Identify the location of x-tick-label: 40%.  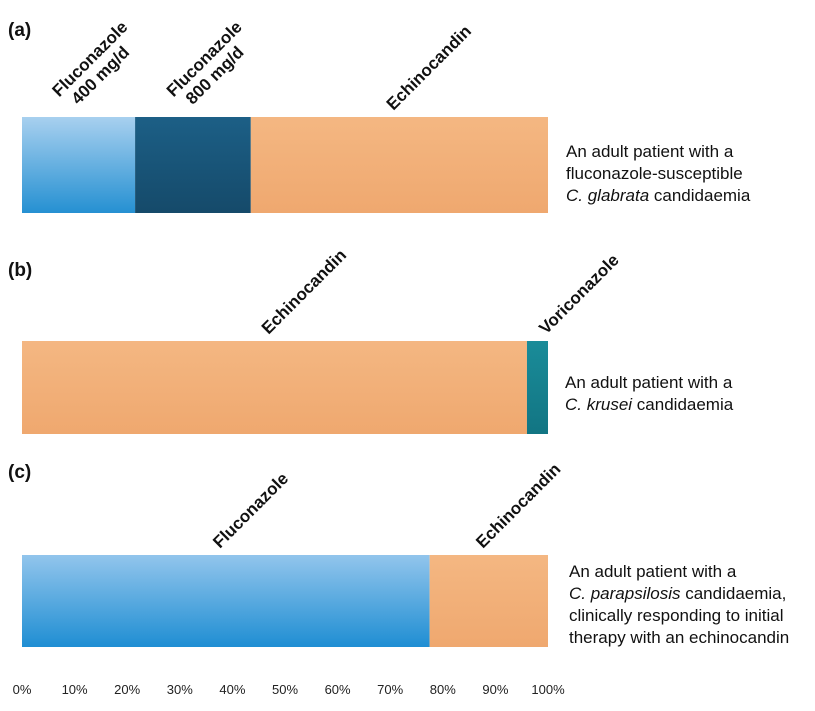
(232, 689).